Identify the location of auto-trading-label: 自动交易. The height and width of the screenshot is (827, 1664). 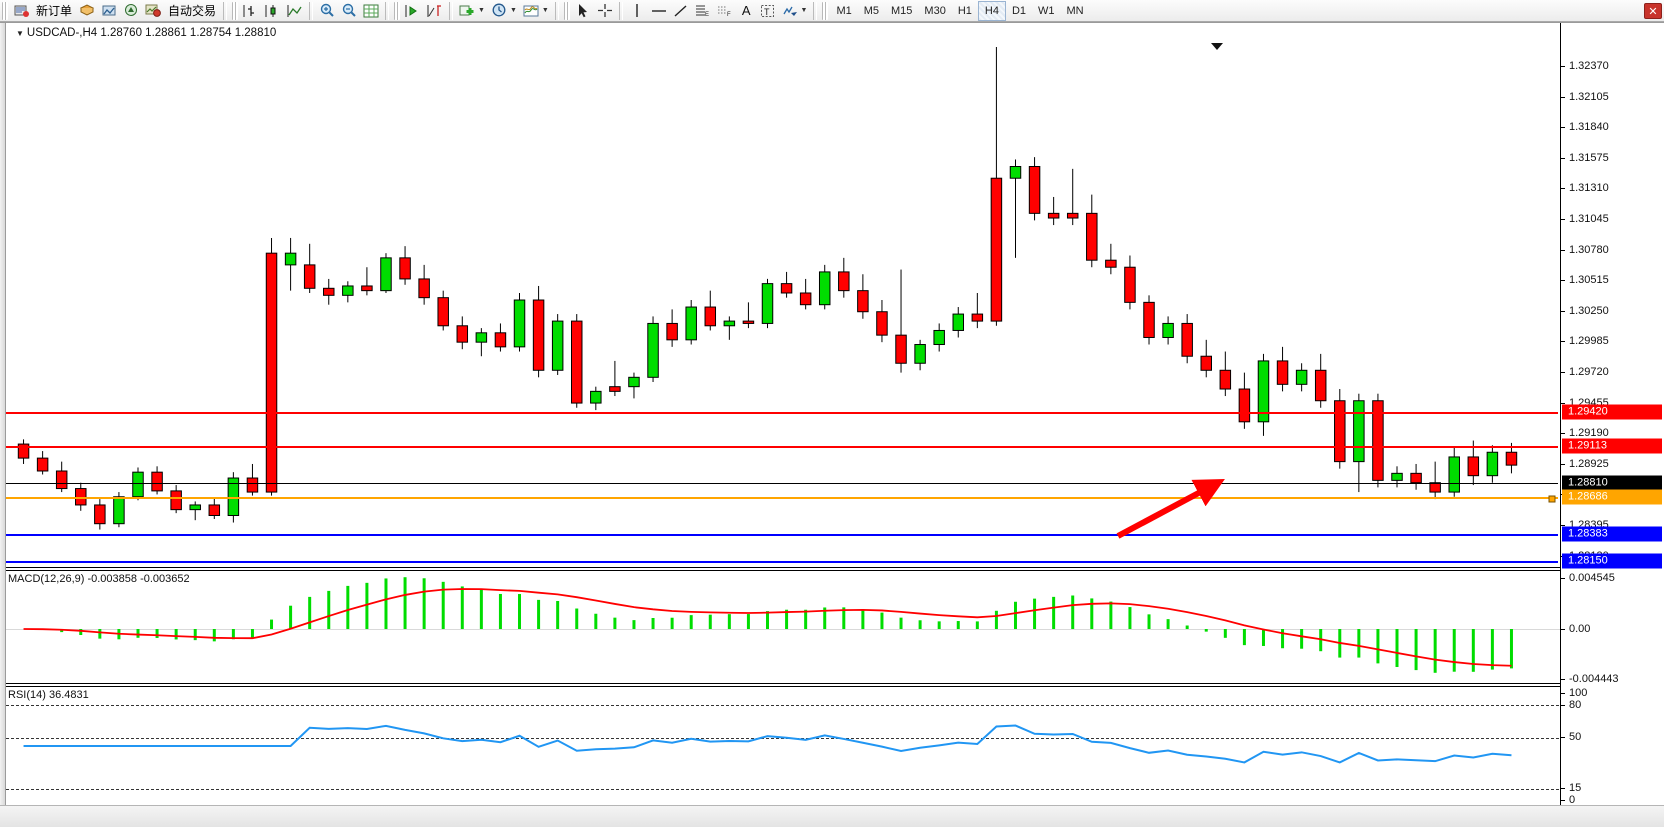
(192, 11).